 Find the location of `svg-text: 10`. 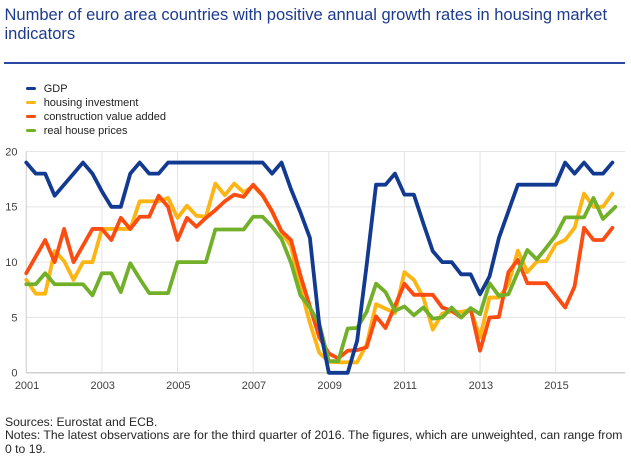

svg-text: 10 is located at coordinates (11, 263).